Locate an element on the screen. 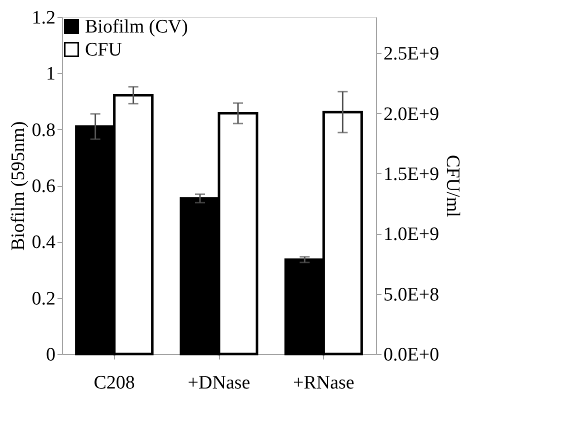  x-tick-label: +RNase is located at coordinates (323, 383).